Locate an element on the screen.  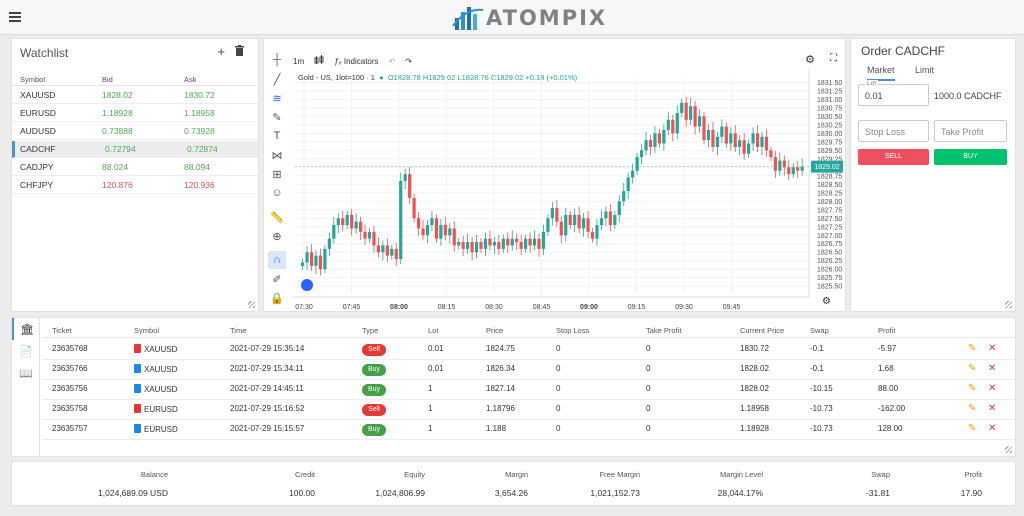
watchlist-bid: 1.18928 is located at coordinates (117, 113).